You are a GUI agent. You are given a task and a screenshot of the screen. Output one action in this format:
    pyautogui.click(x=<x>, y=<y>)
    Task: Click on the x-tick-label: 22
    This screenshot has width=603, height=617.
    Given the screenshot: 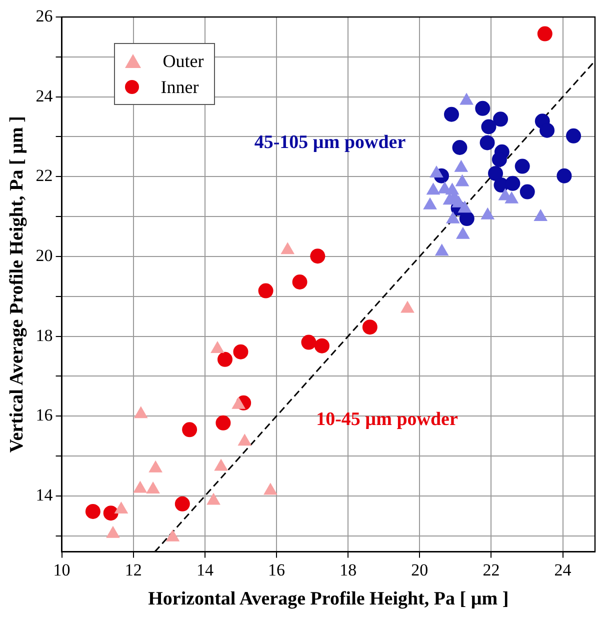 What is the action you would take?
    pyautogui.click(x=491, y=570)
    